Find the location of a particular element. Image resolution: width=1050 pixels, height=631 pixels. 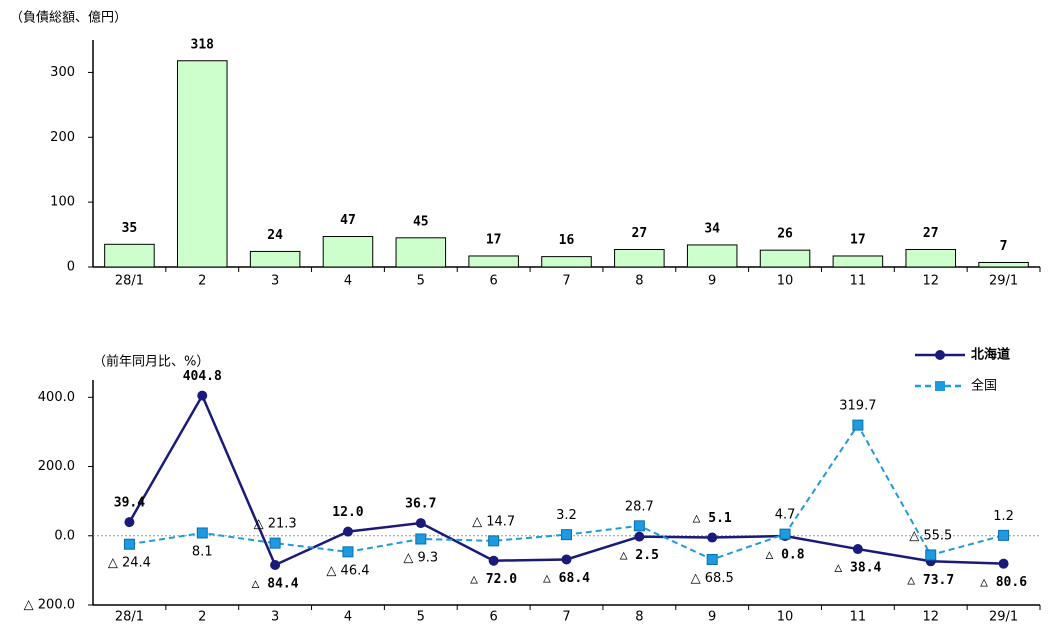

data-label: △ 72.0 is located at coordinates (493, 579).